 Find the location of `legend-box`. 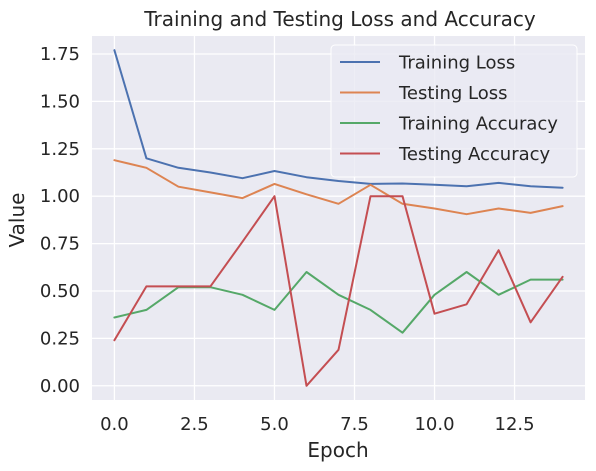

legend-box is located at coordinates (454, 111).